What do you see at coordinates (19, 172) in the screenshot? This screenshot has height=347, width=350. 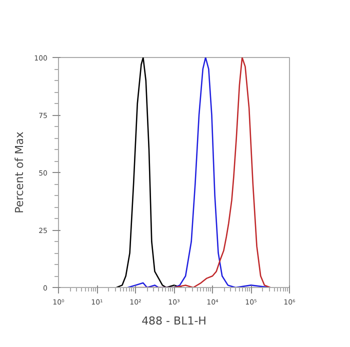 I see `y-axis-title: Percent of Max` at bounding box center [19, 172].